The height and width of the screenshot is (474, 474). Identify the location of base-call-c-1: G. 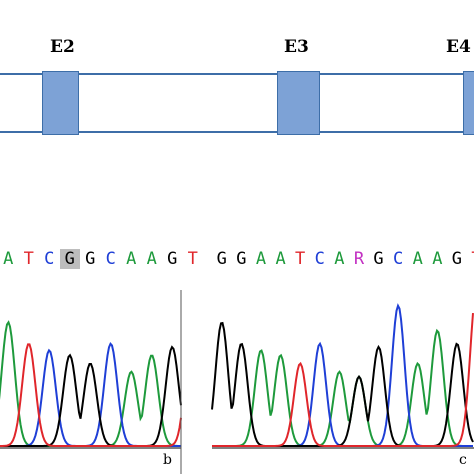
(241, 259).